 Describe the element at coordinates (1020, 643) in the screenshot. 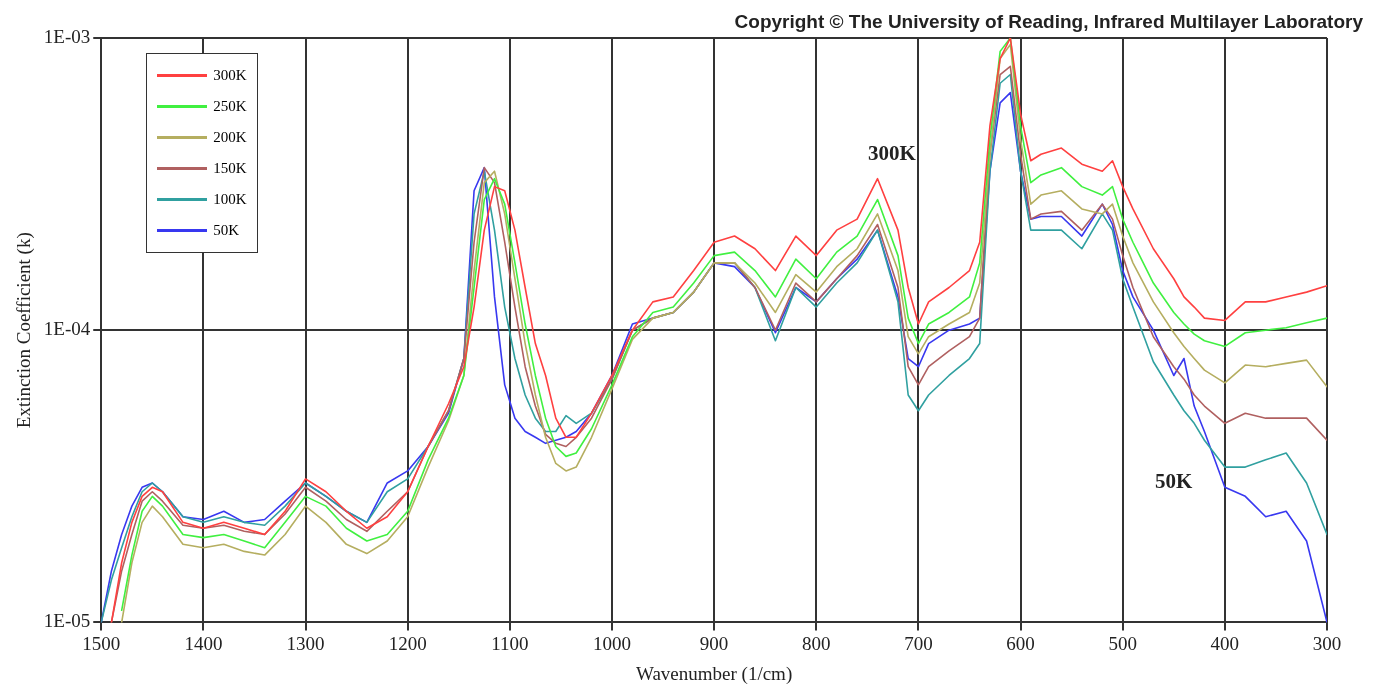

I see `x-tick-label: 600` at that location.